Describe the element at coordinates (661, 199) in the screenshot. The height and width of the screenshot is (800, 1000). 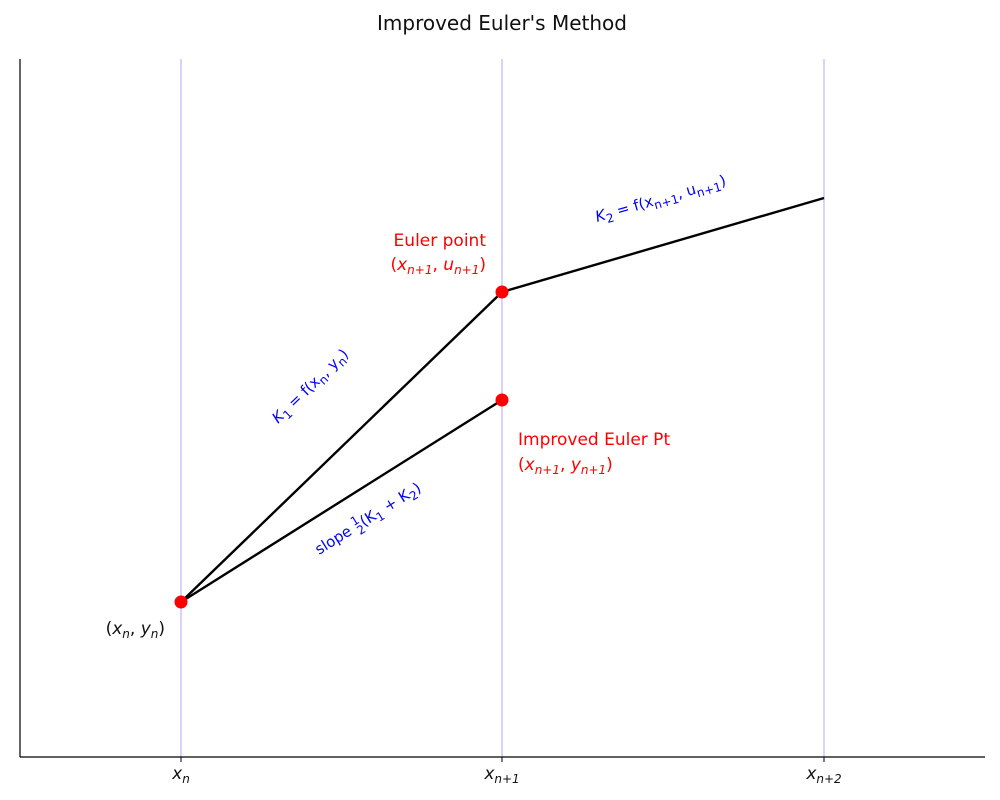
I see `k2-annotation: K2 = f(xn+1, un+1)` at that location.